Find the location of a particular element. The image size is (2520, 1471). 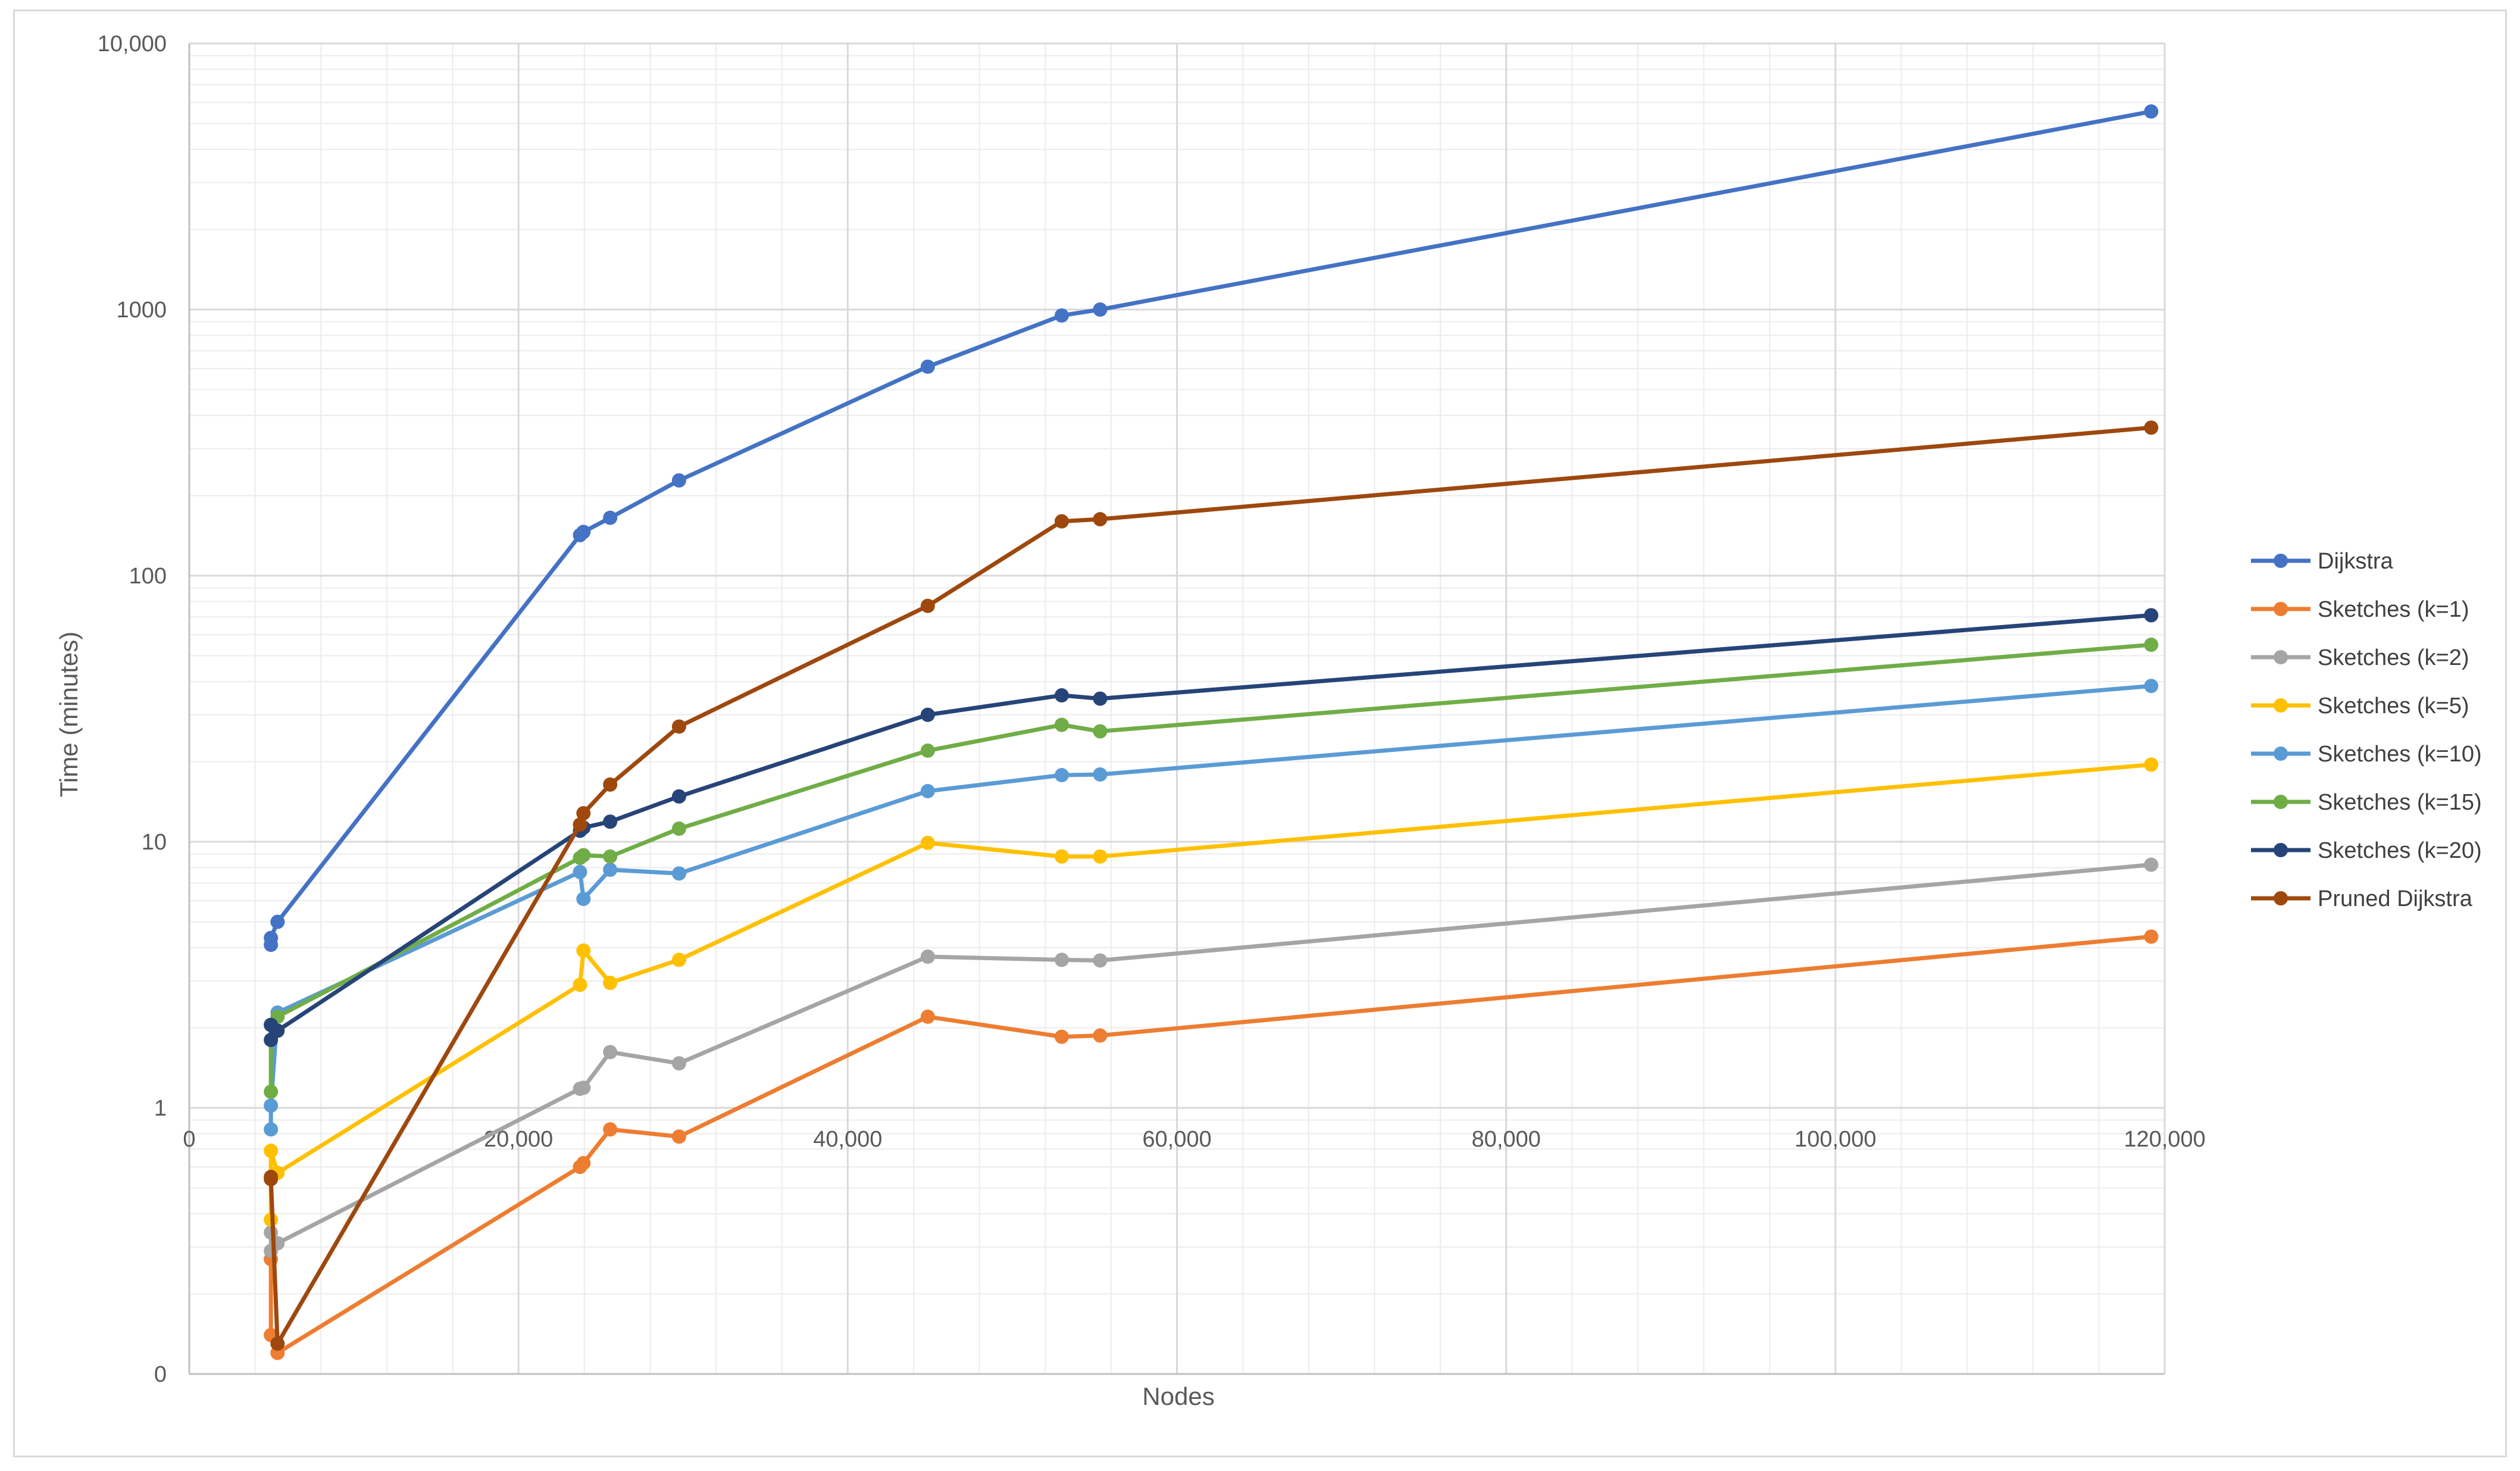

legend-label: Sketches (k=10) is located at coordinates (2400, 754).